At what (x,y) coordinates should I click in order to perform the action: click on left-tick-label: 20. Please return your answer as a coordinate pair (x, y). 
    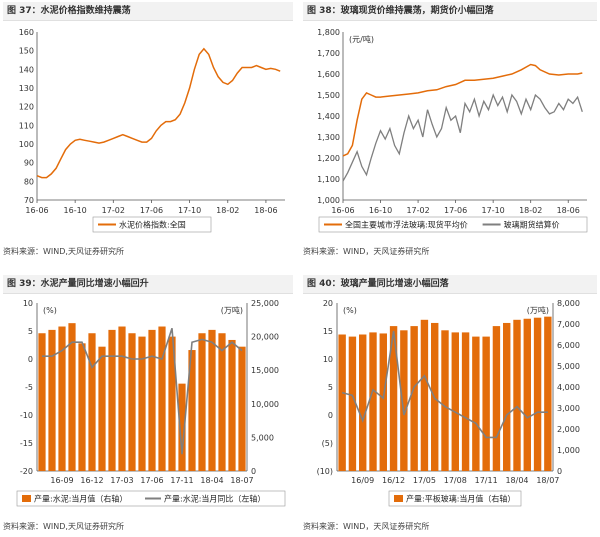
    Looking at the image, I should click on (328, 303).